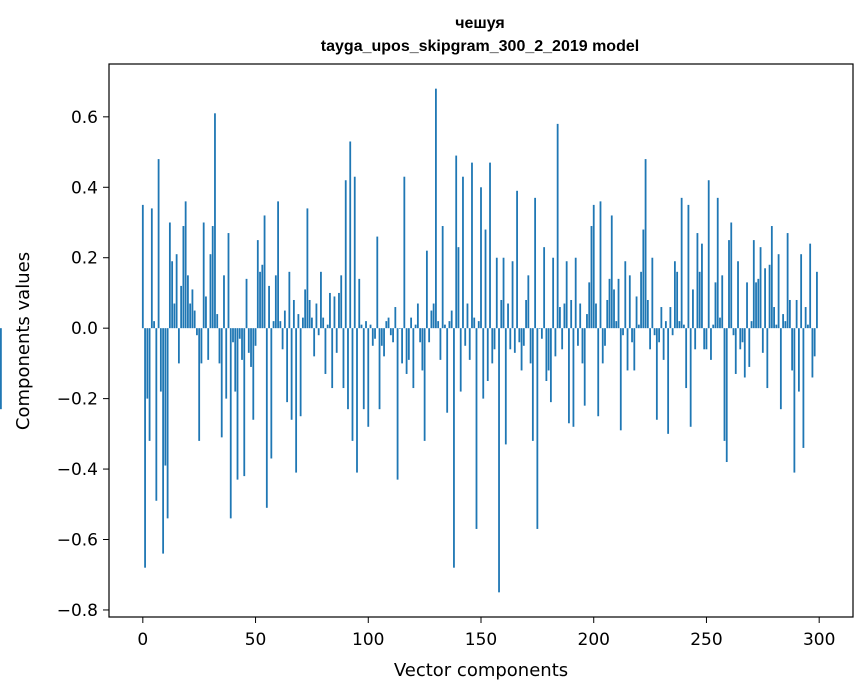 The width and height of the screenshot is (867, 696). I want to click on y-tick-label: 0.2, so click(84, 259).